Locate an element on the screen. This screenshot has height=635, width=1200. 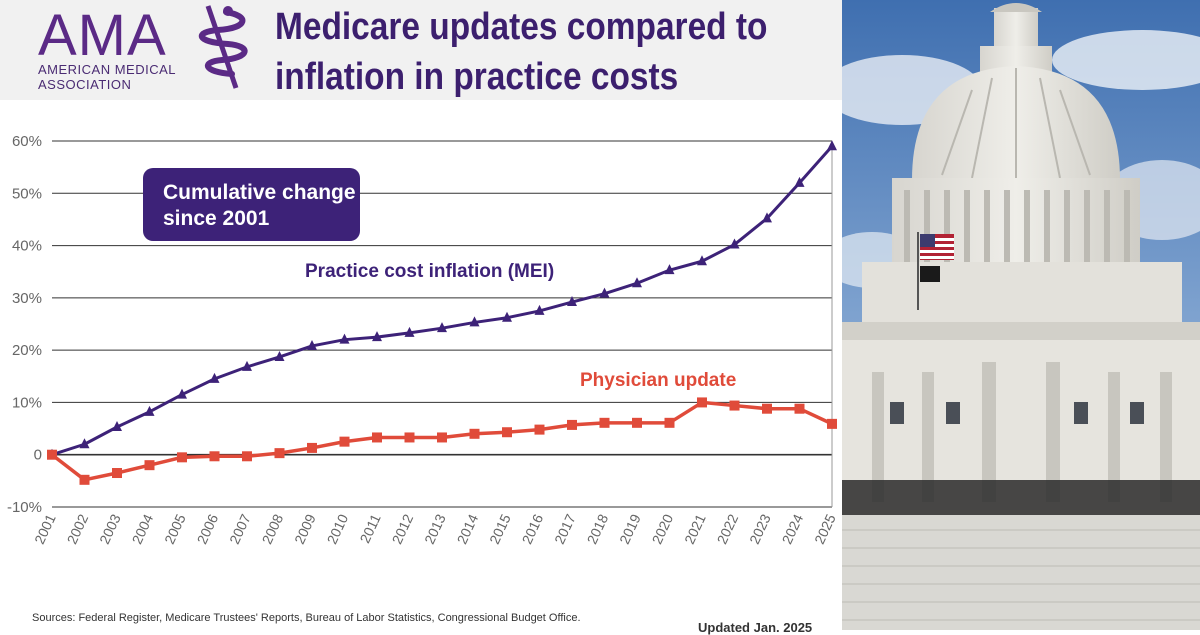
y-axis-ticks: -10% 0 10% 20% 30% 40% 50% 60% is located at coordinates (24, 324).